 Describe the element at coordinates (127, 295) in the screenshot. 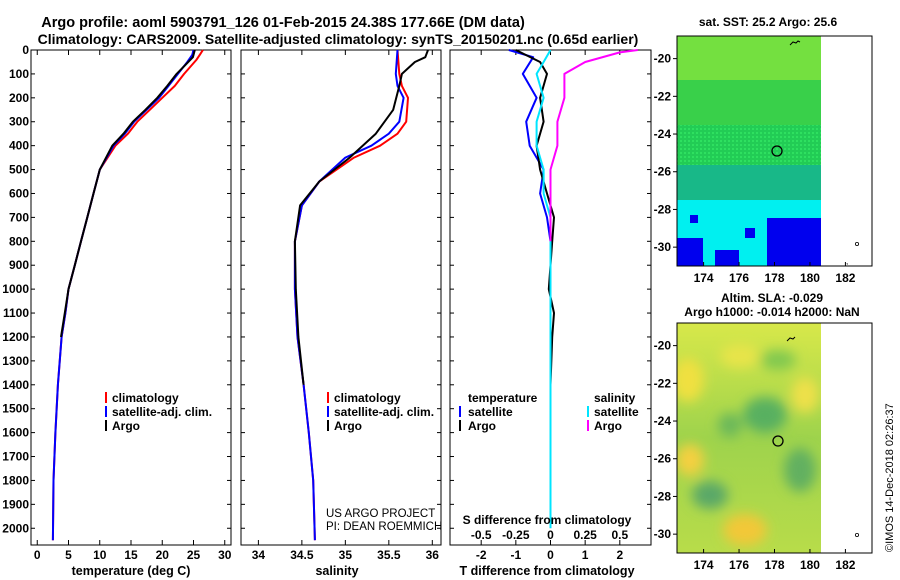

I see `series-line-climatology` at that location.